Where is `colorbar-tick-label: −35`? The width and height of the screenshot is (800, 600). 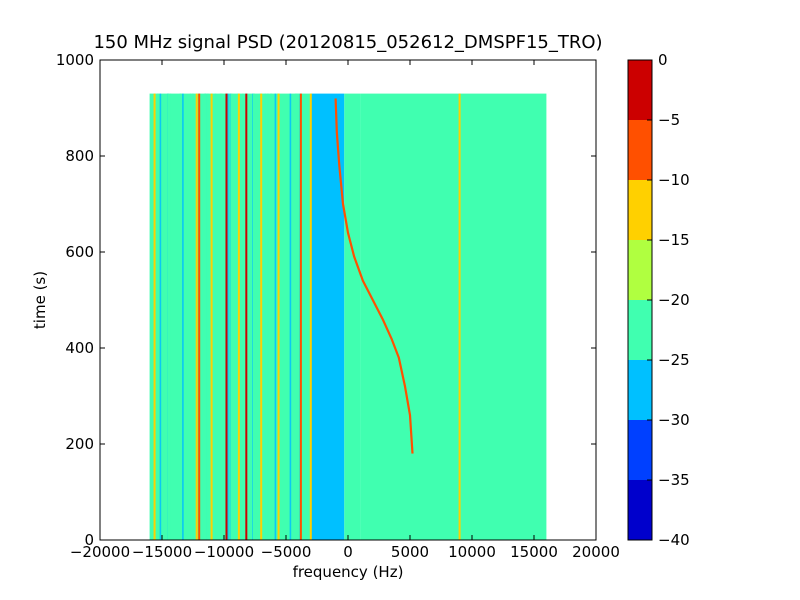
colorbar-tick-label: −35 is located at coordinates (674, 480).